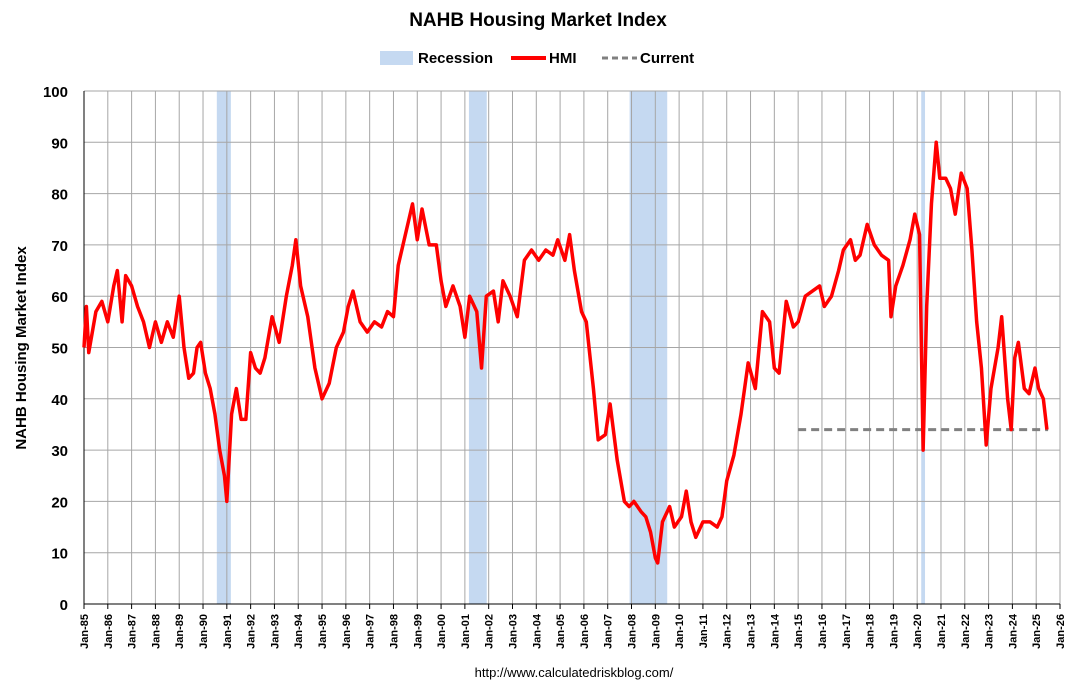  I want to click on footer: http://www.calculatedriskblog.com/, so click(574, 672).